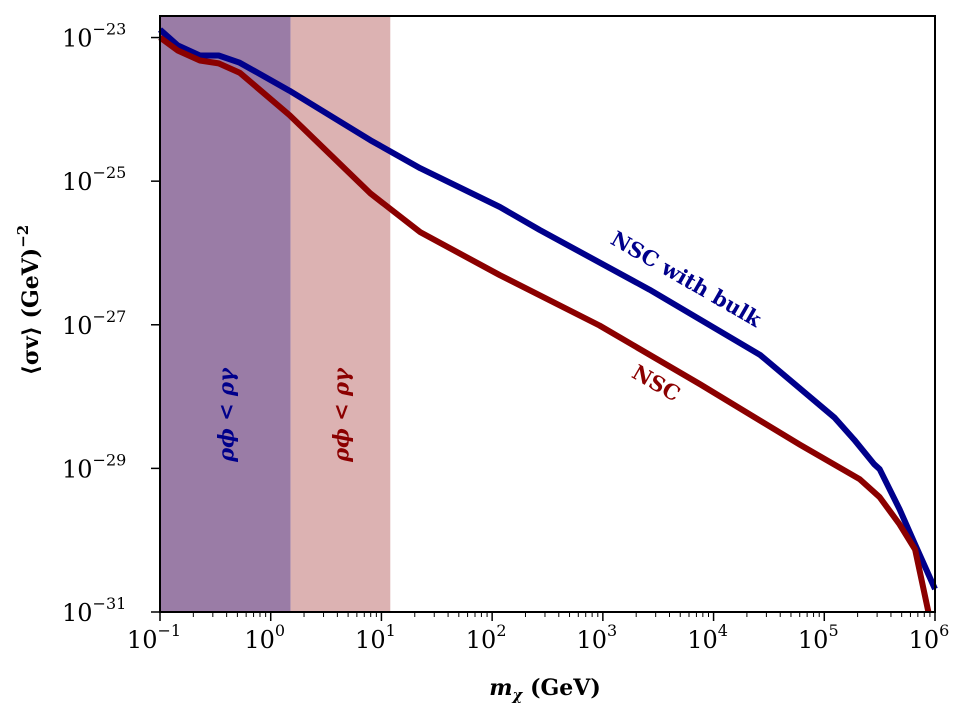 This screenshot has width=975, height=719. What do you see at coordinates (656, 382) in the screenshot?
I see `series-annotation: NSC` at bounding box center [656, 382].